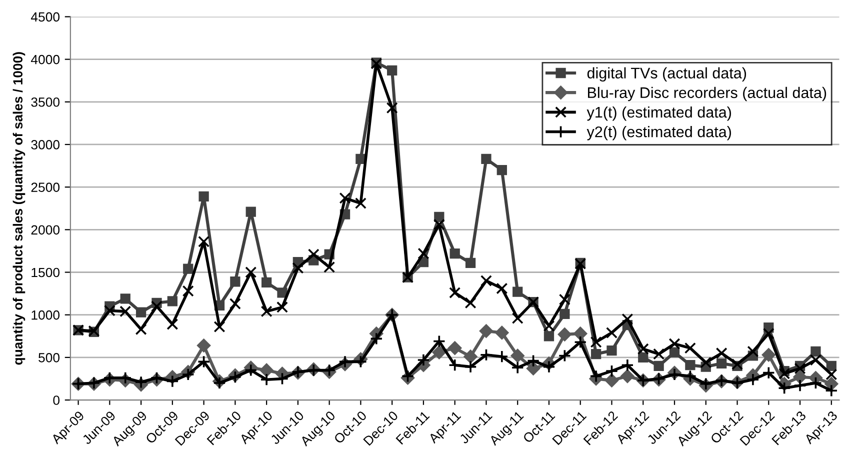 This screenshot has width=859, height=452. I want to click on y-tick-label: 4000, so click(45, 59).